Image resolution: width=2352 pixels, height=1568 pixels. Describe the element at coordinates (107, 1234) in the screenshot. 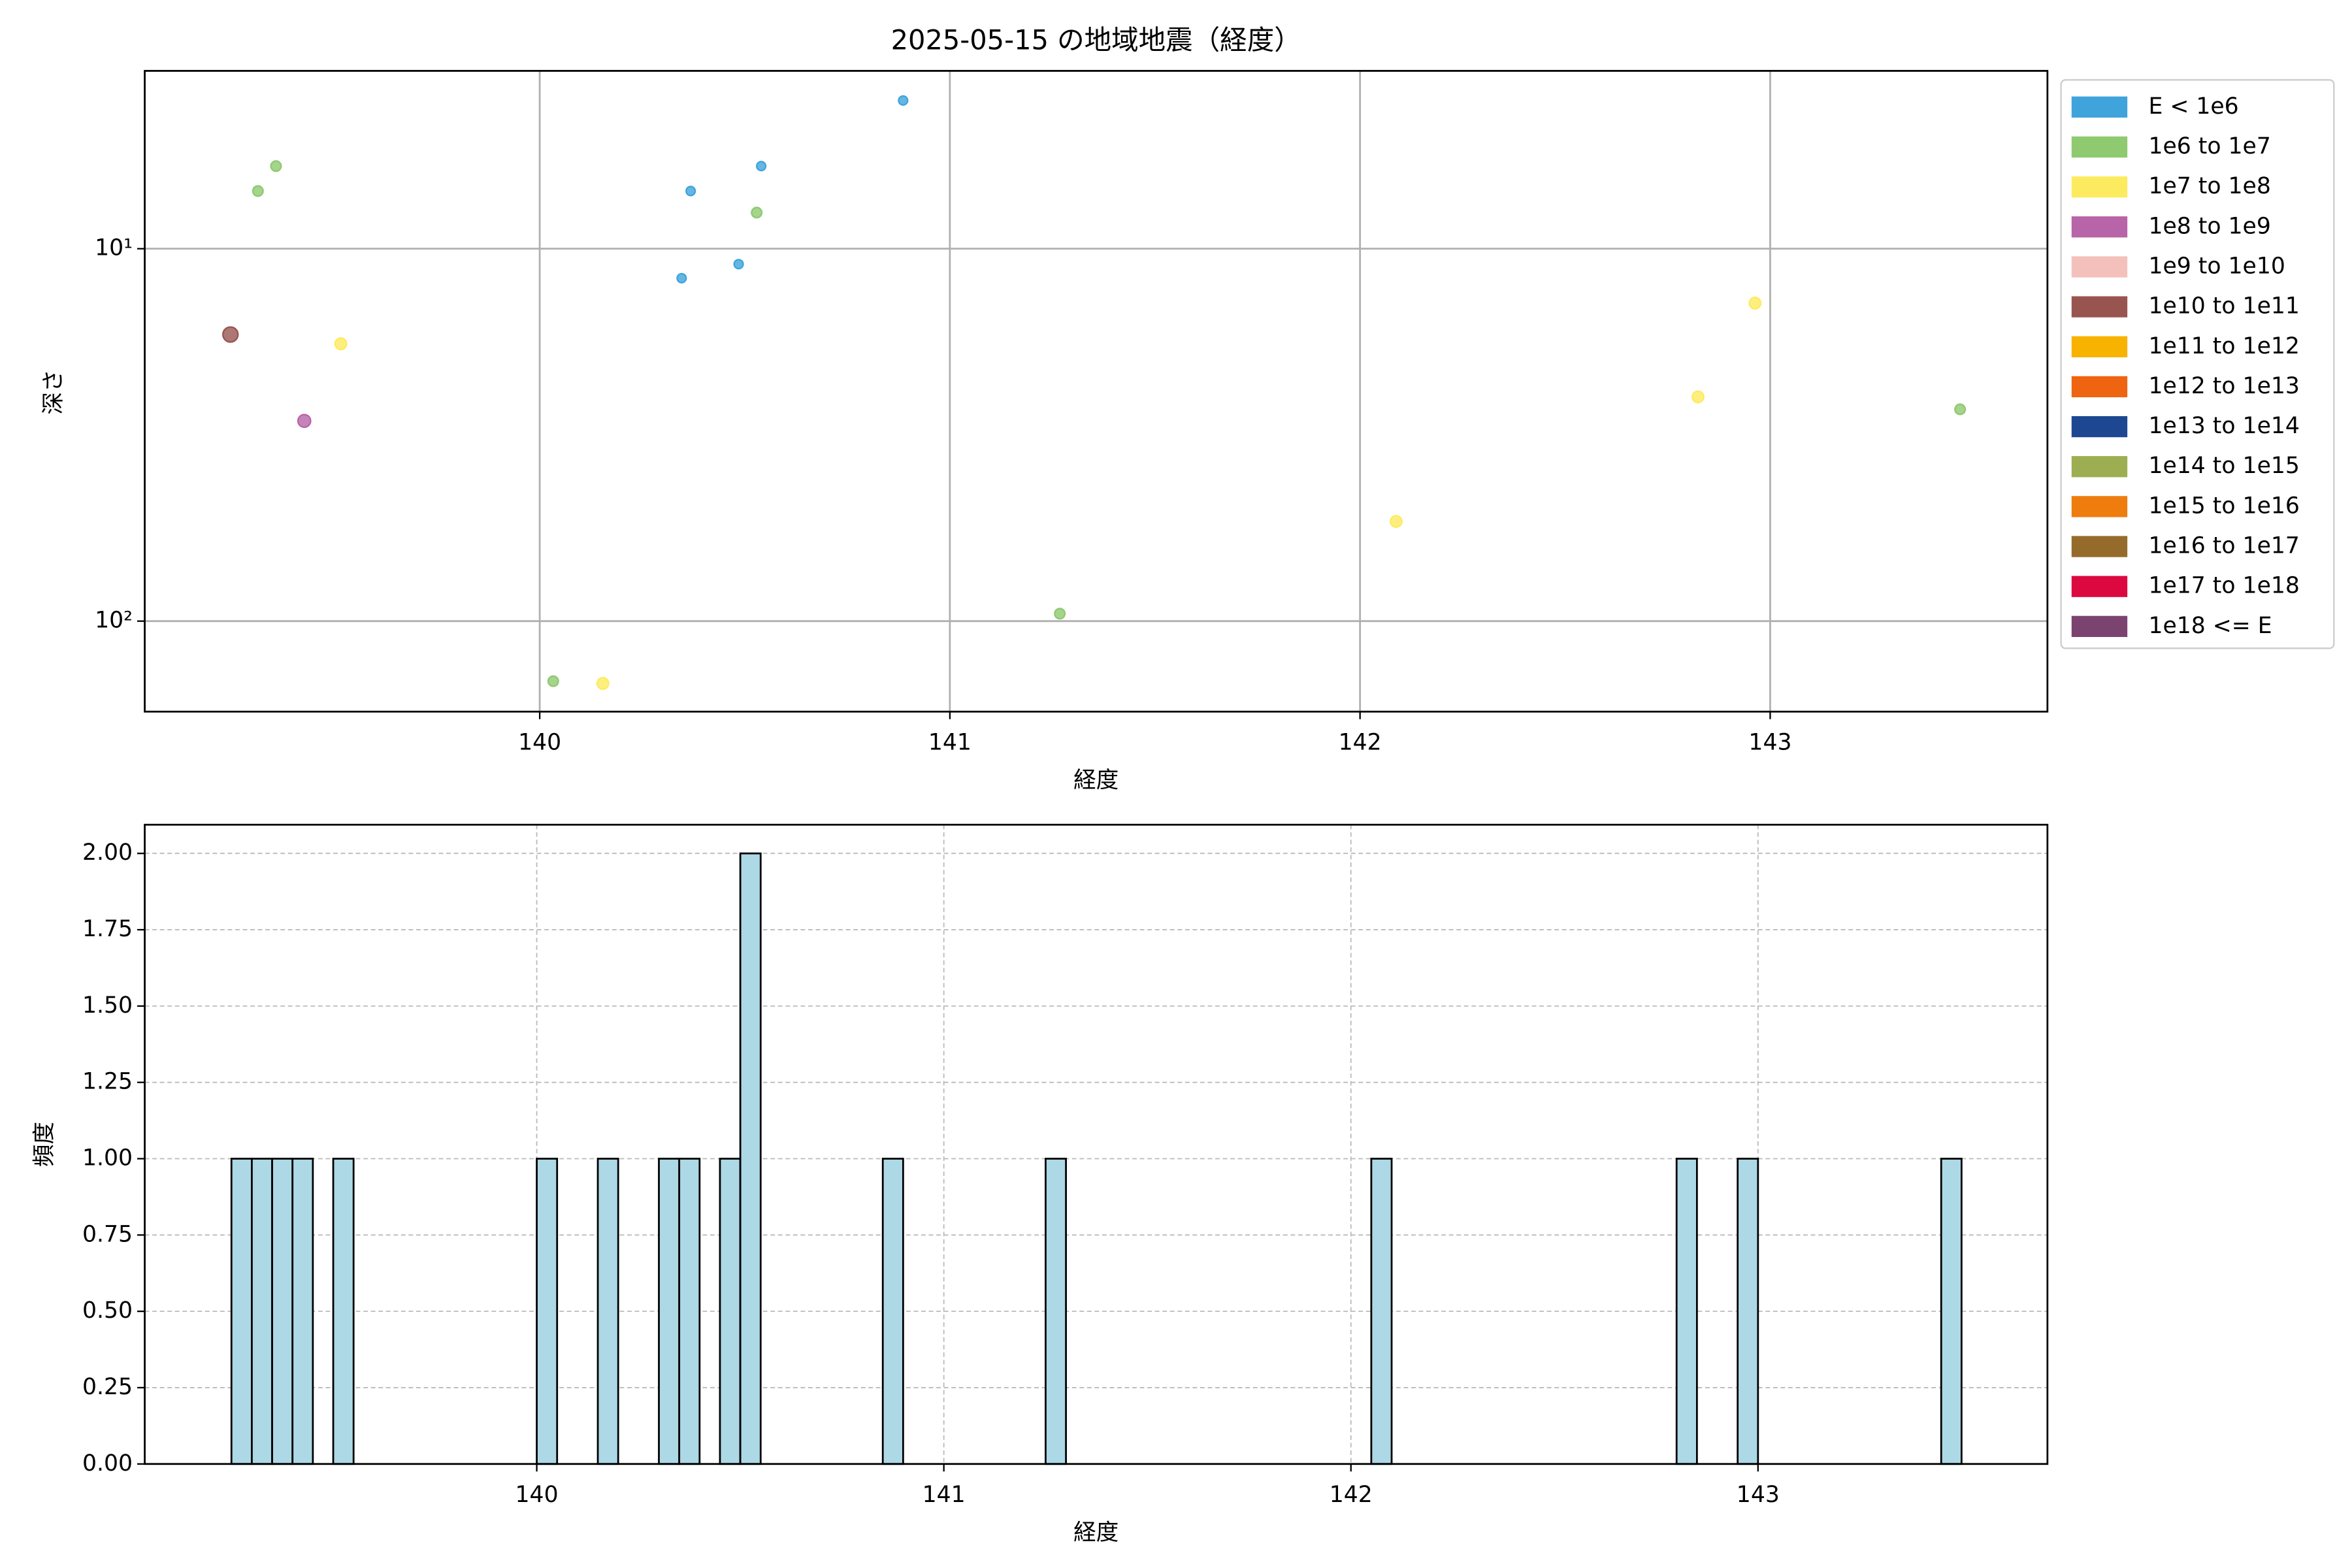

I see `y-tick-label: 0.75` at that location.